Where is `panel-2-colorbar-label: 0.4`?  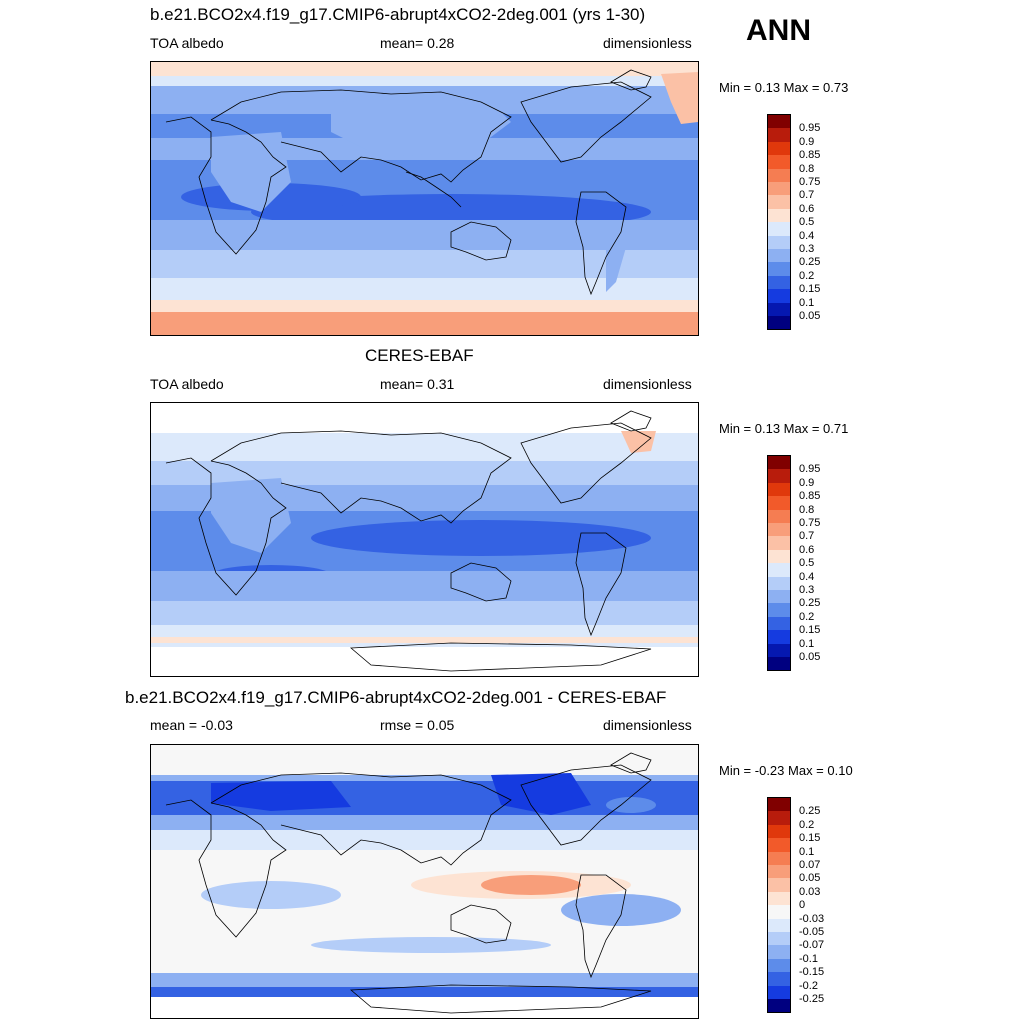 panel-2-colorbar-label: 0.4 is located at coordinates (807, 576).